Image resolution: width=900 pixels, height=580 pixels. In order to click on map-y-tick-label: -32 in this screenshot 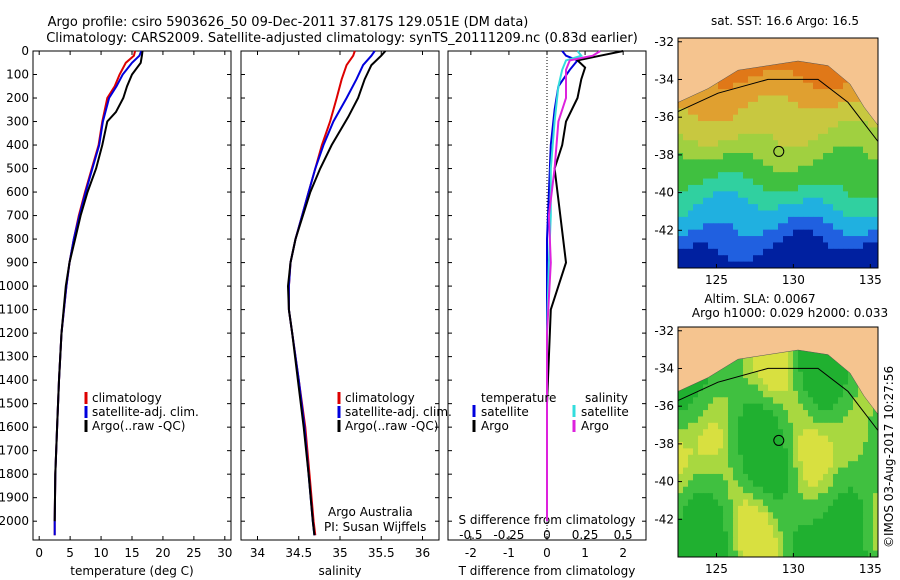, I will do `click(664, 331)`.